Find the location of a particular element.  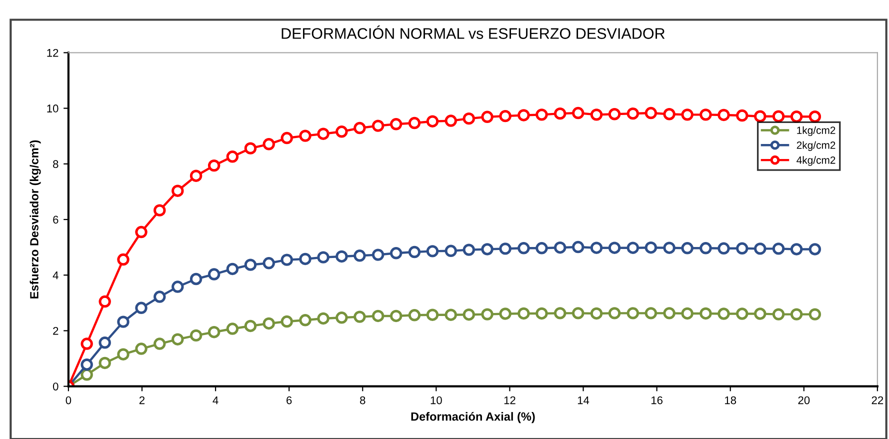

x-tick-label: 12 is located at coordinates (510, 400).